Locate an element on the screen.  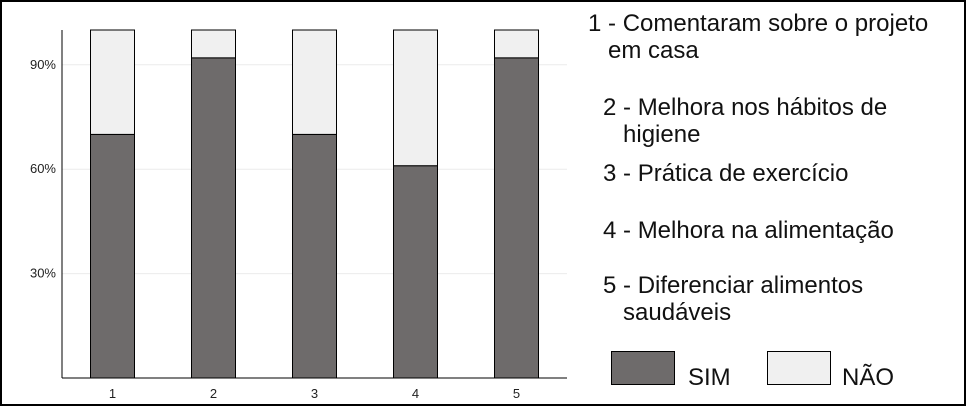
legend-nao-swatch is located at coordinates (799, 368).